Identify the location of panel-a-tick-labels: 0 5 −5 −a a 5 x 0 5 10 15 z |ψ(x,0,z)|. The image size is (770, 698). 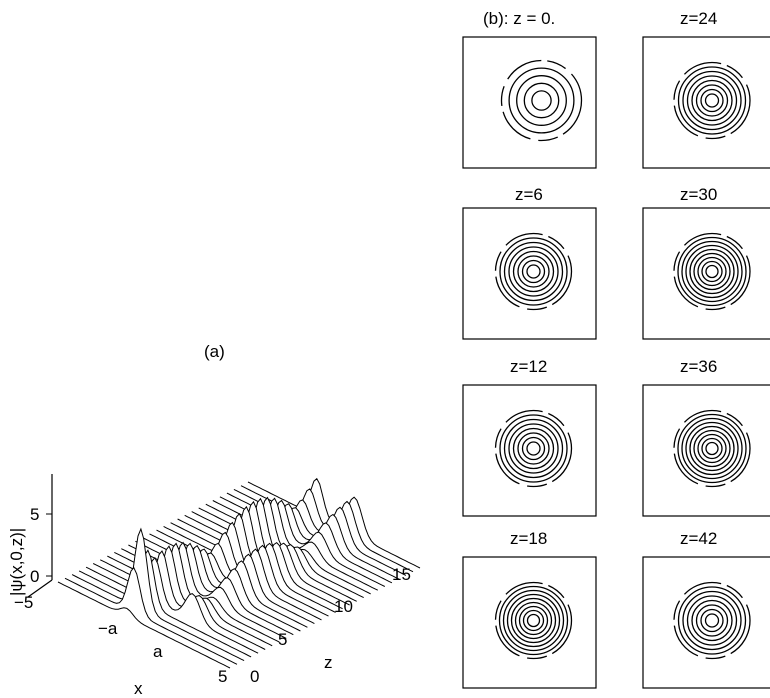
(209, 601).